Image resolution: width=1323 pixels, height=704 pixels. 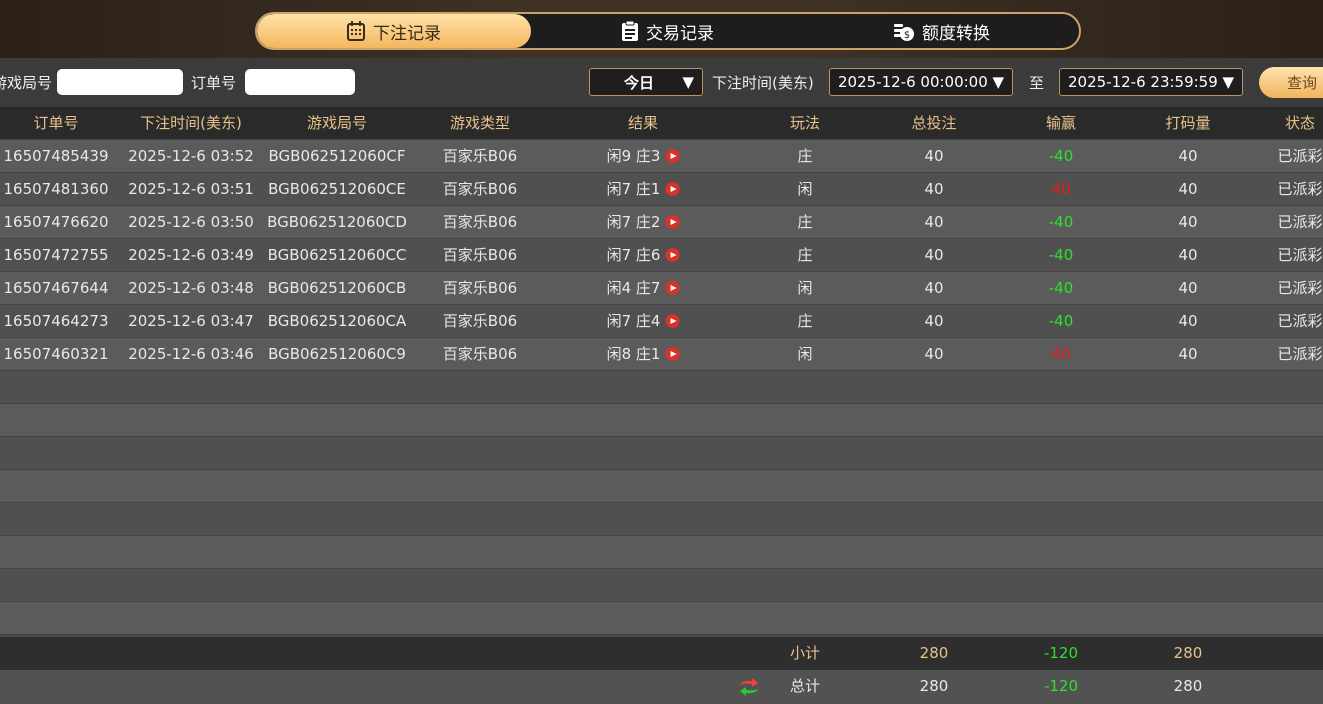 I want to click on query-label: 查询, so click(x=1302, y=83).